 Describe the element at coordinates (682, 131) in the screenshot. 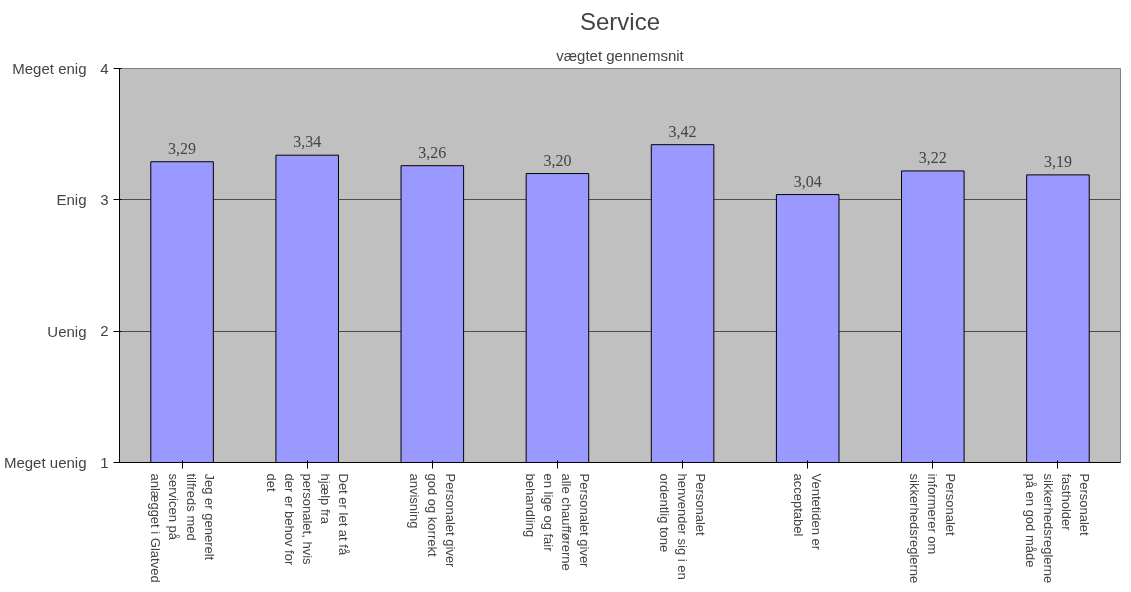

I see `data-label: 3,42` at that location.